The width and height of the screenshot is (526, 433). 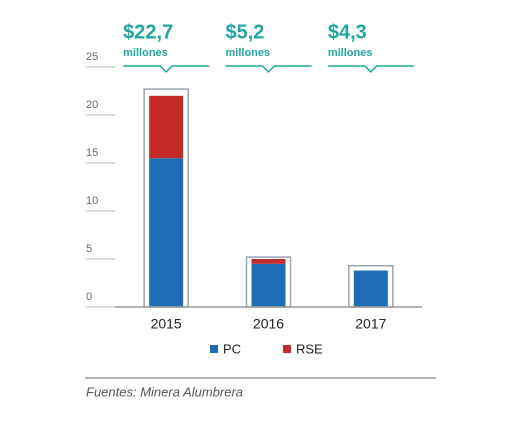 What do you see at coordinates (89, 249) in the screenshot?
I see `y-tick-label: 5` at bounding box center [89, 249].